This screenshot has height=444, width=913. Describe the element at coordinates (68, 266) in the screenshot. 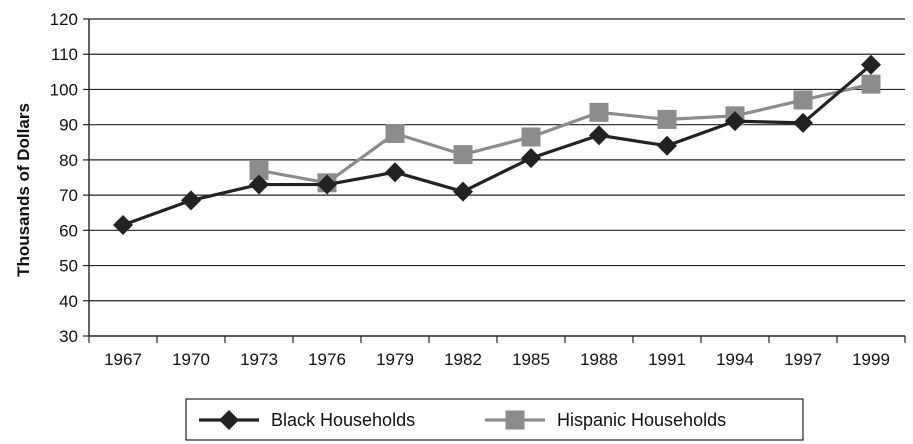

I see `y-tick-label: 50` at that location.